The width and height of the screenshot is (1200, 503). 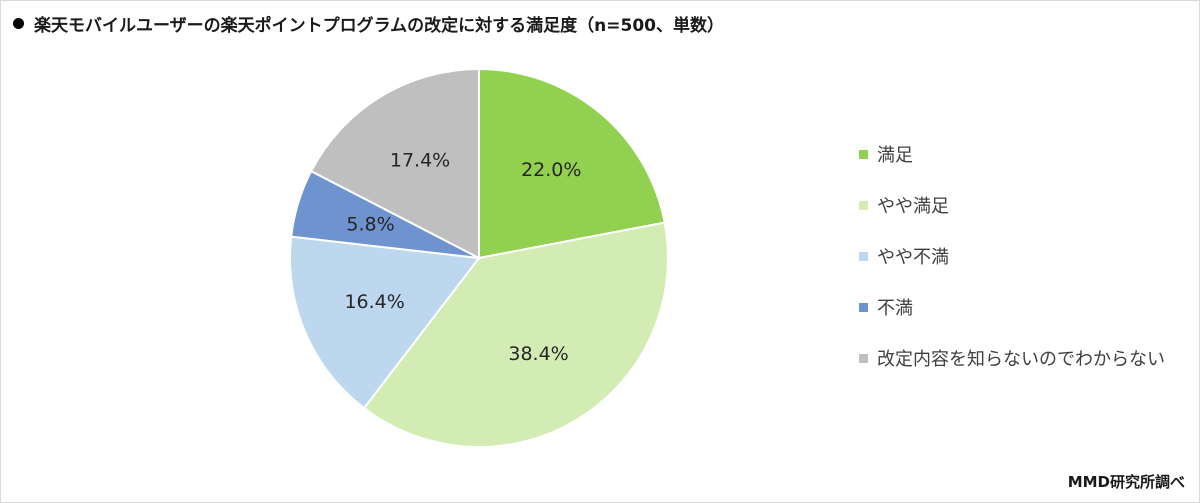 What do you see at coordinates (895, 155) in the screenshot?
I see `legend-label: 満足` at bounding box center [895, 155].